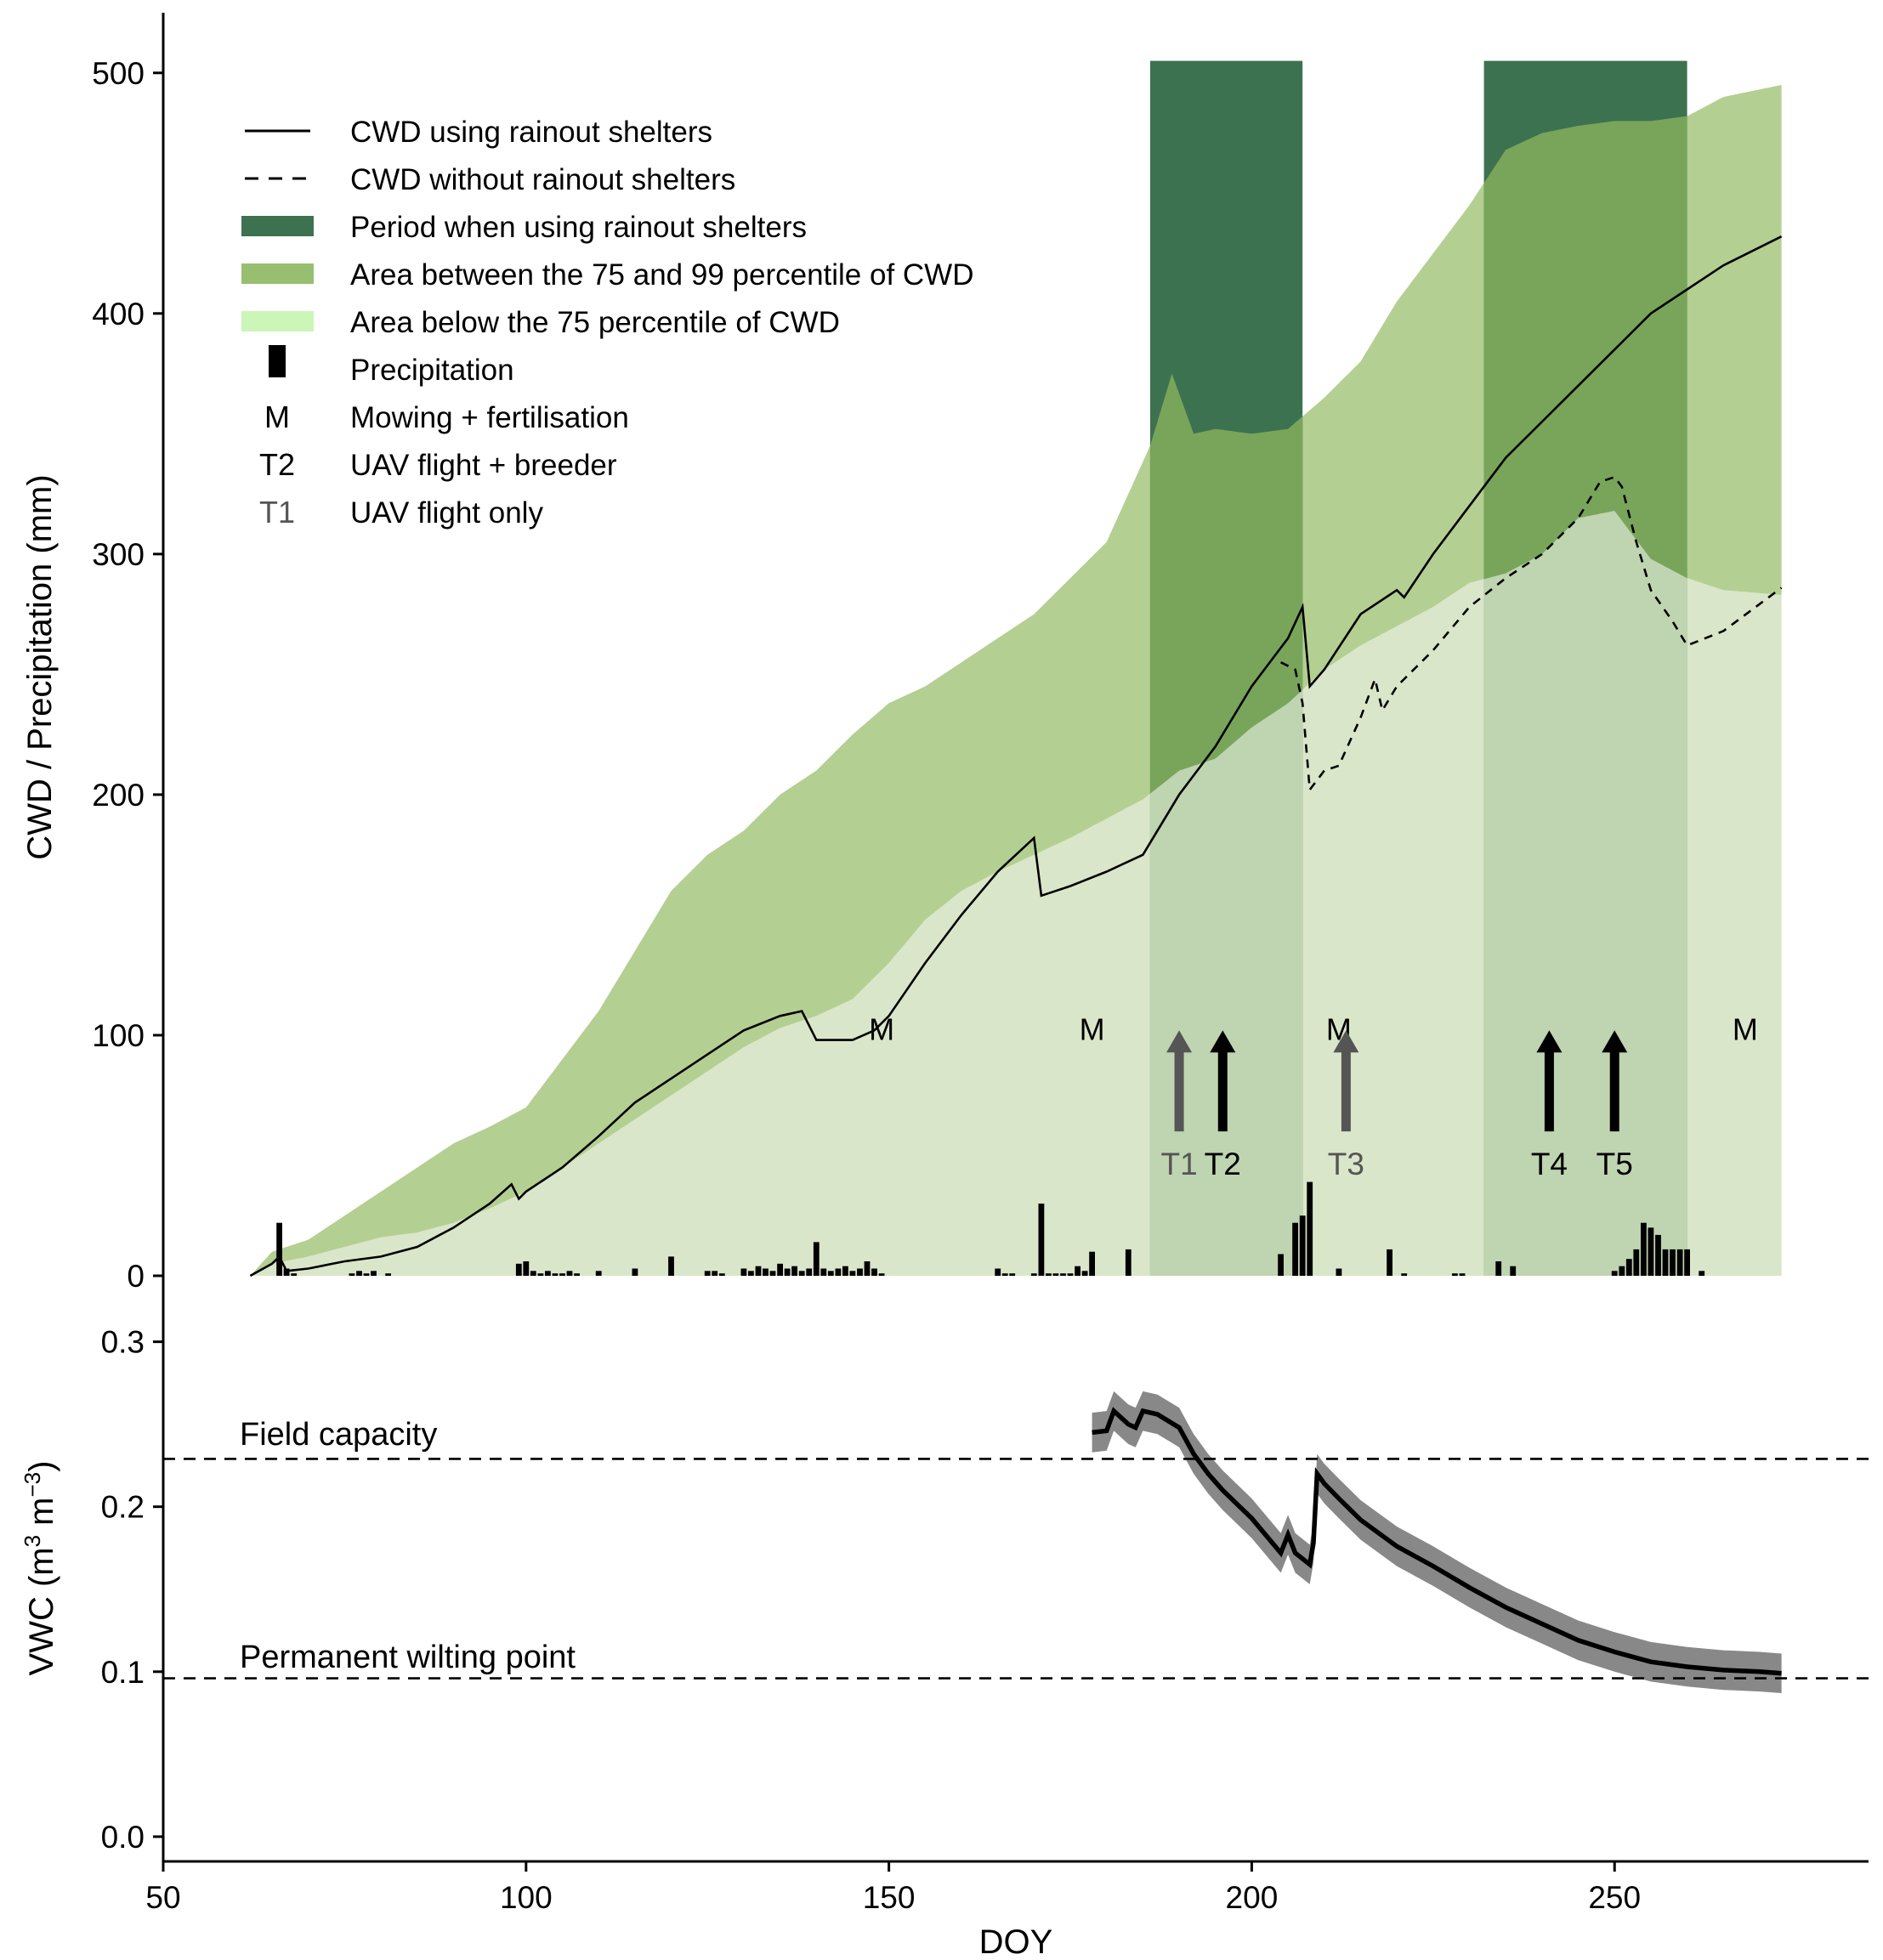  Describe the element at coordinates (123, 1342) in the screenshot. I see `vwc-y-tick-label: 0.3` at that location.